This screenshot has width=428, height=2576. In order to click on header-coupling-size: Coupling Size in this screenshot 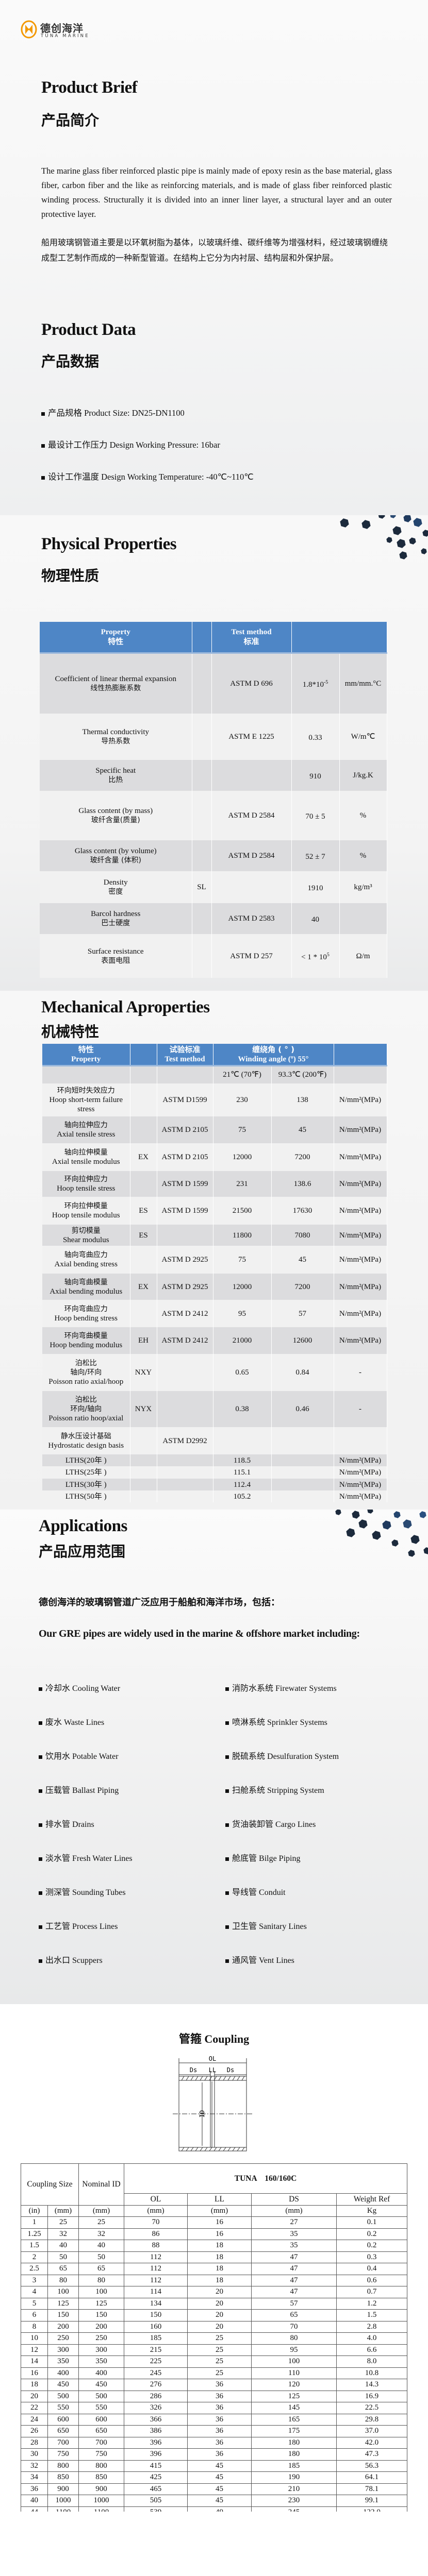, I will do `click(49, 2184)`.